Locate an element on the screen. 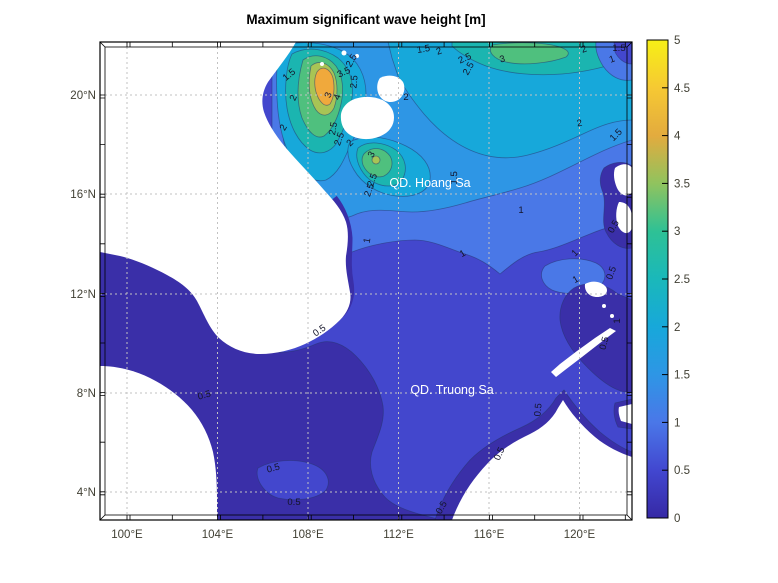  island-group-annotation: QD. Truong Sa is located at coordinates (451, 390).